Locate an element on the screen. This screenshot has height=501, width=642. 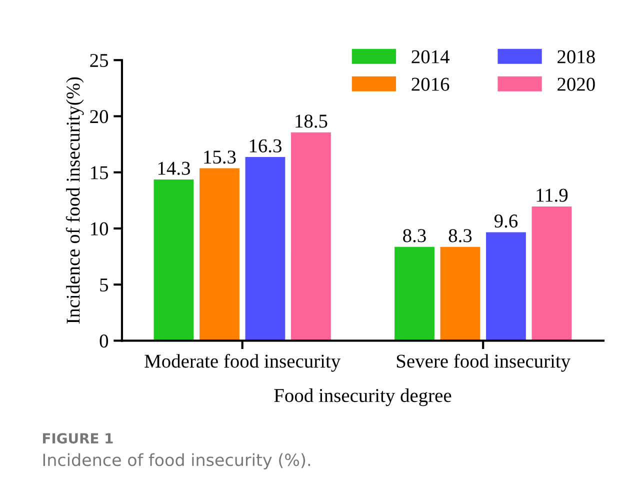
data-label: 15.3 is located at coordinates (220, 157).